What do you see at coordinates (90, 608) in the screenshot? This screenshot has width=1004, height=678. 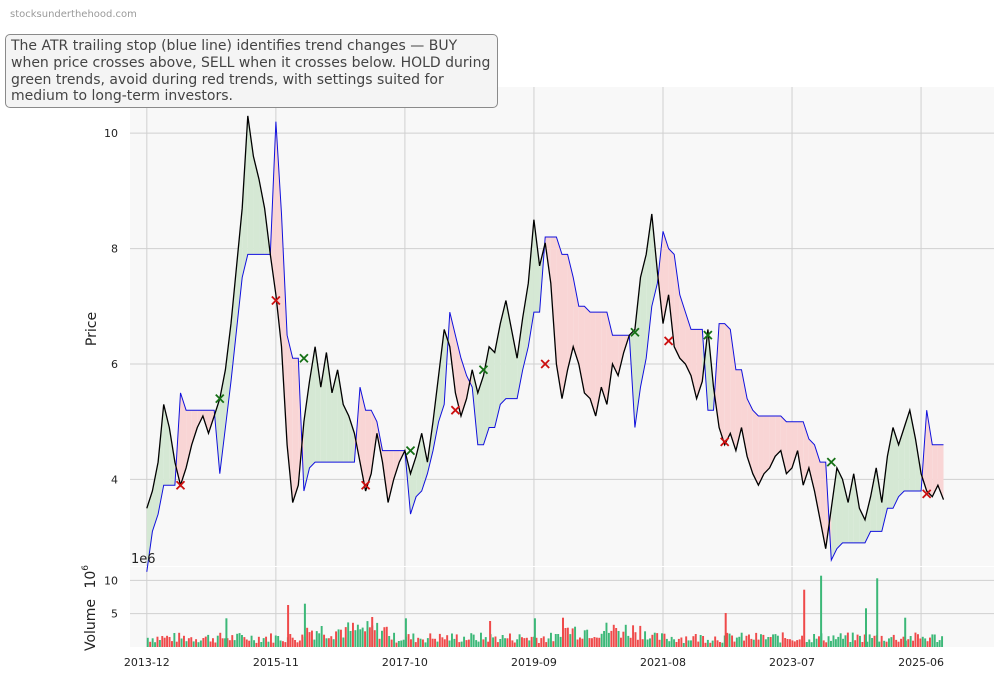 I see `svg-text: Volume 106` at bounding box center [90, 608].